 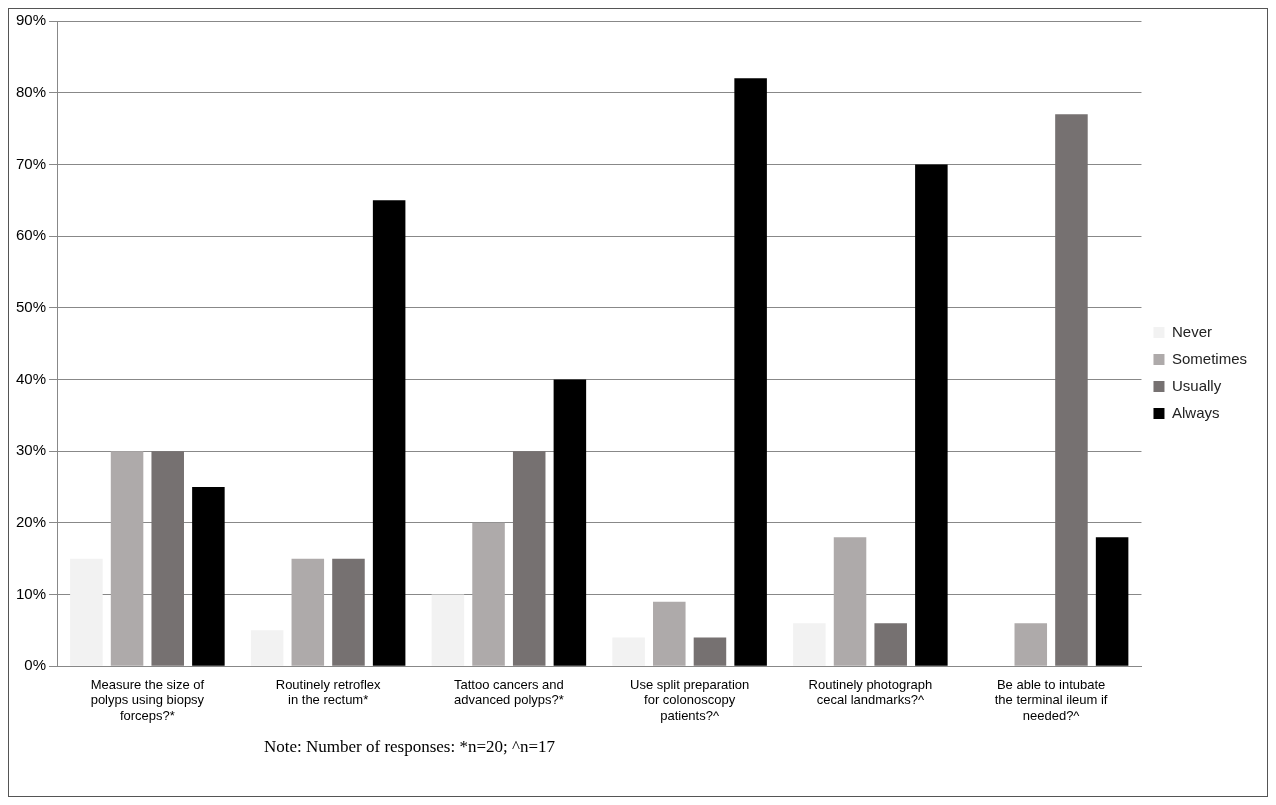 What do you see at coordinates (31, 378) in the screenshot?
I see `y-tick-label: 40%` at bounding box center [31, 378].